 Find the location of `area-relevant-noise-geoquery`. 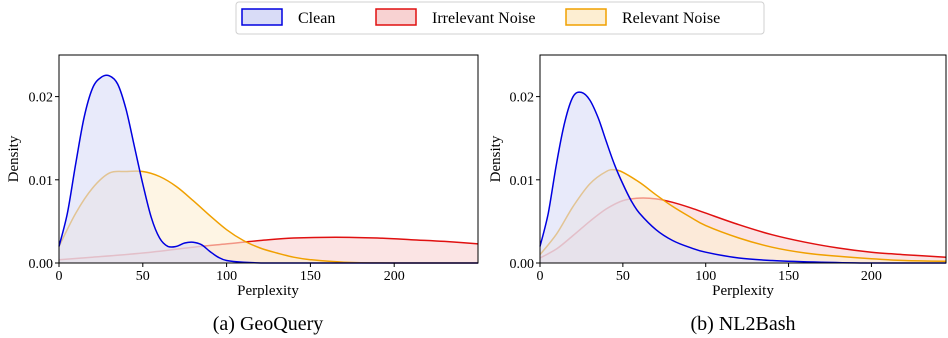

area-relevant-noise-geoquery is located at coordinates (268, 217).